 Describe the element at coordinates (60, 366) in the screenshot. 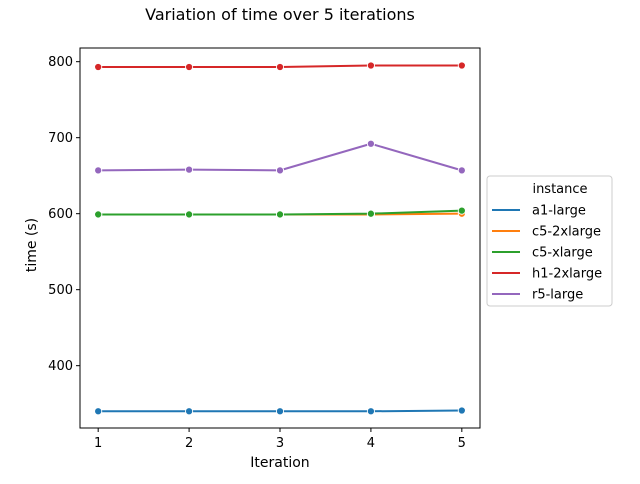

I see `y-tick-label: 400` at that location.